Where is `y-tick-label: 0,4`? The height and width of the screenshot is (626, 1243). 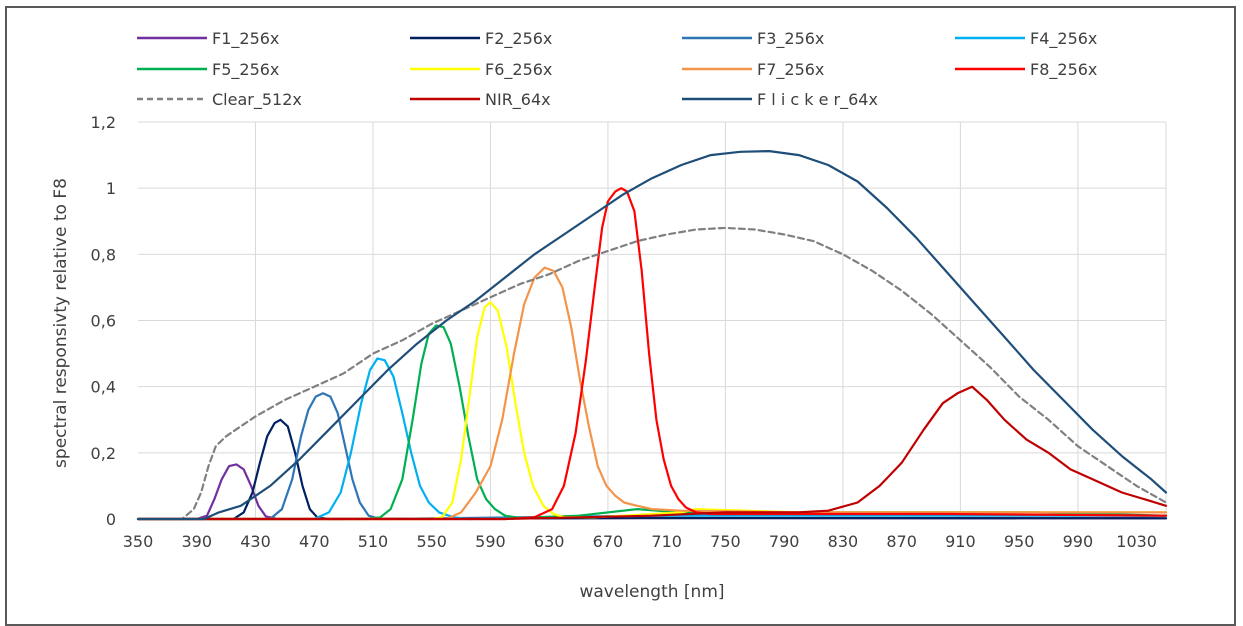 y-tick-label: 0,4 is located at coordinates (103, 387).